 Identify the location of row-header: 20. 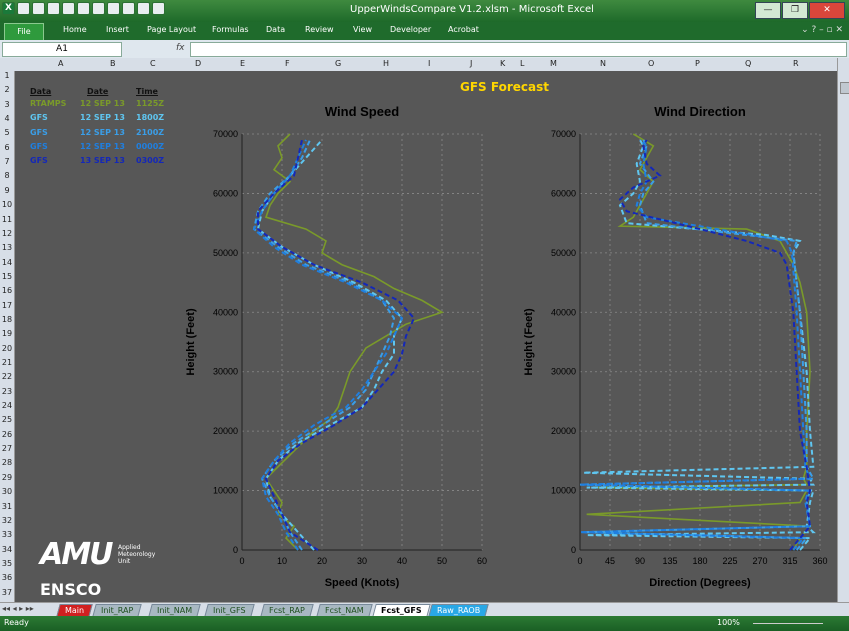
(7, 348).